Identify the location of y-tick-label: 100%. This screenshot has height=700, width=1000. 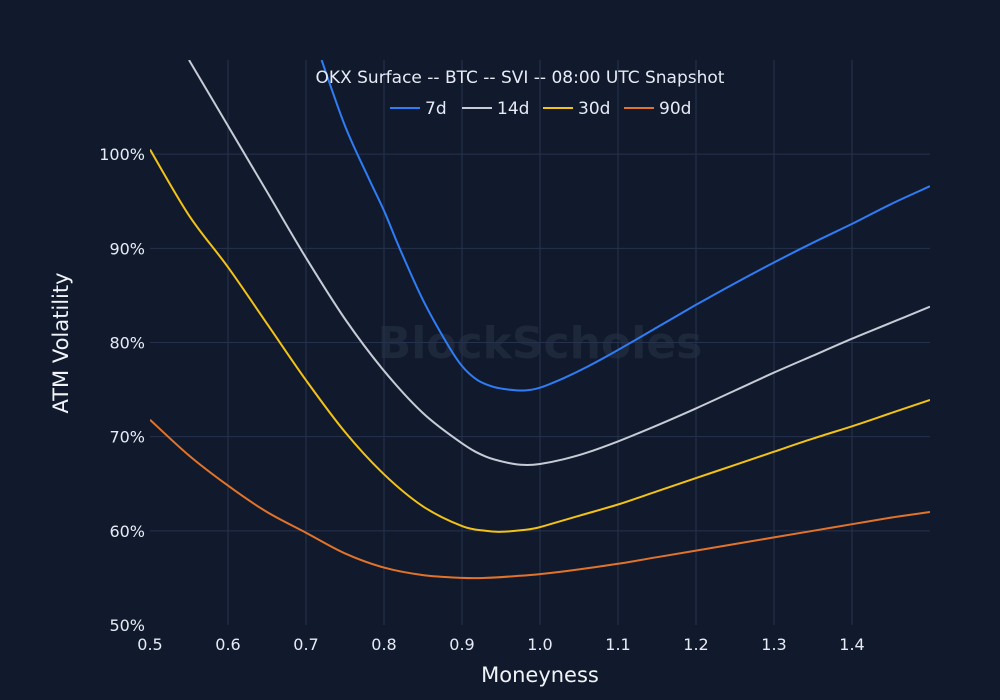
(122, 154).